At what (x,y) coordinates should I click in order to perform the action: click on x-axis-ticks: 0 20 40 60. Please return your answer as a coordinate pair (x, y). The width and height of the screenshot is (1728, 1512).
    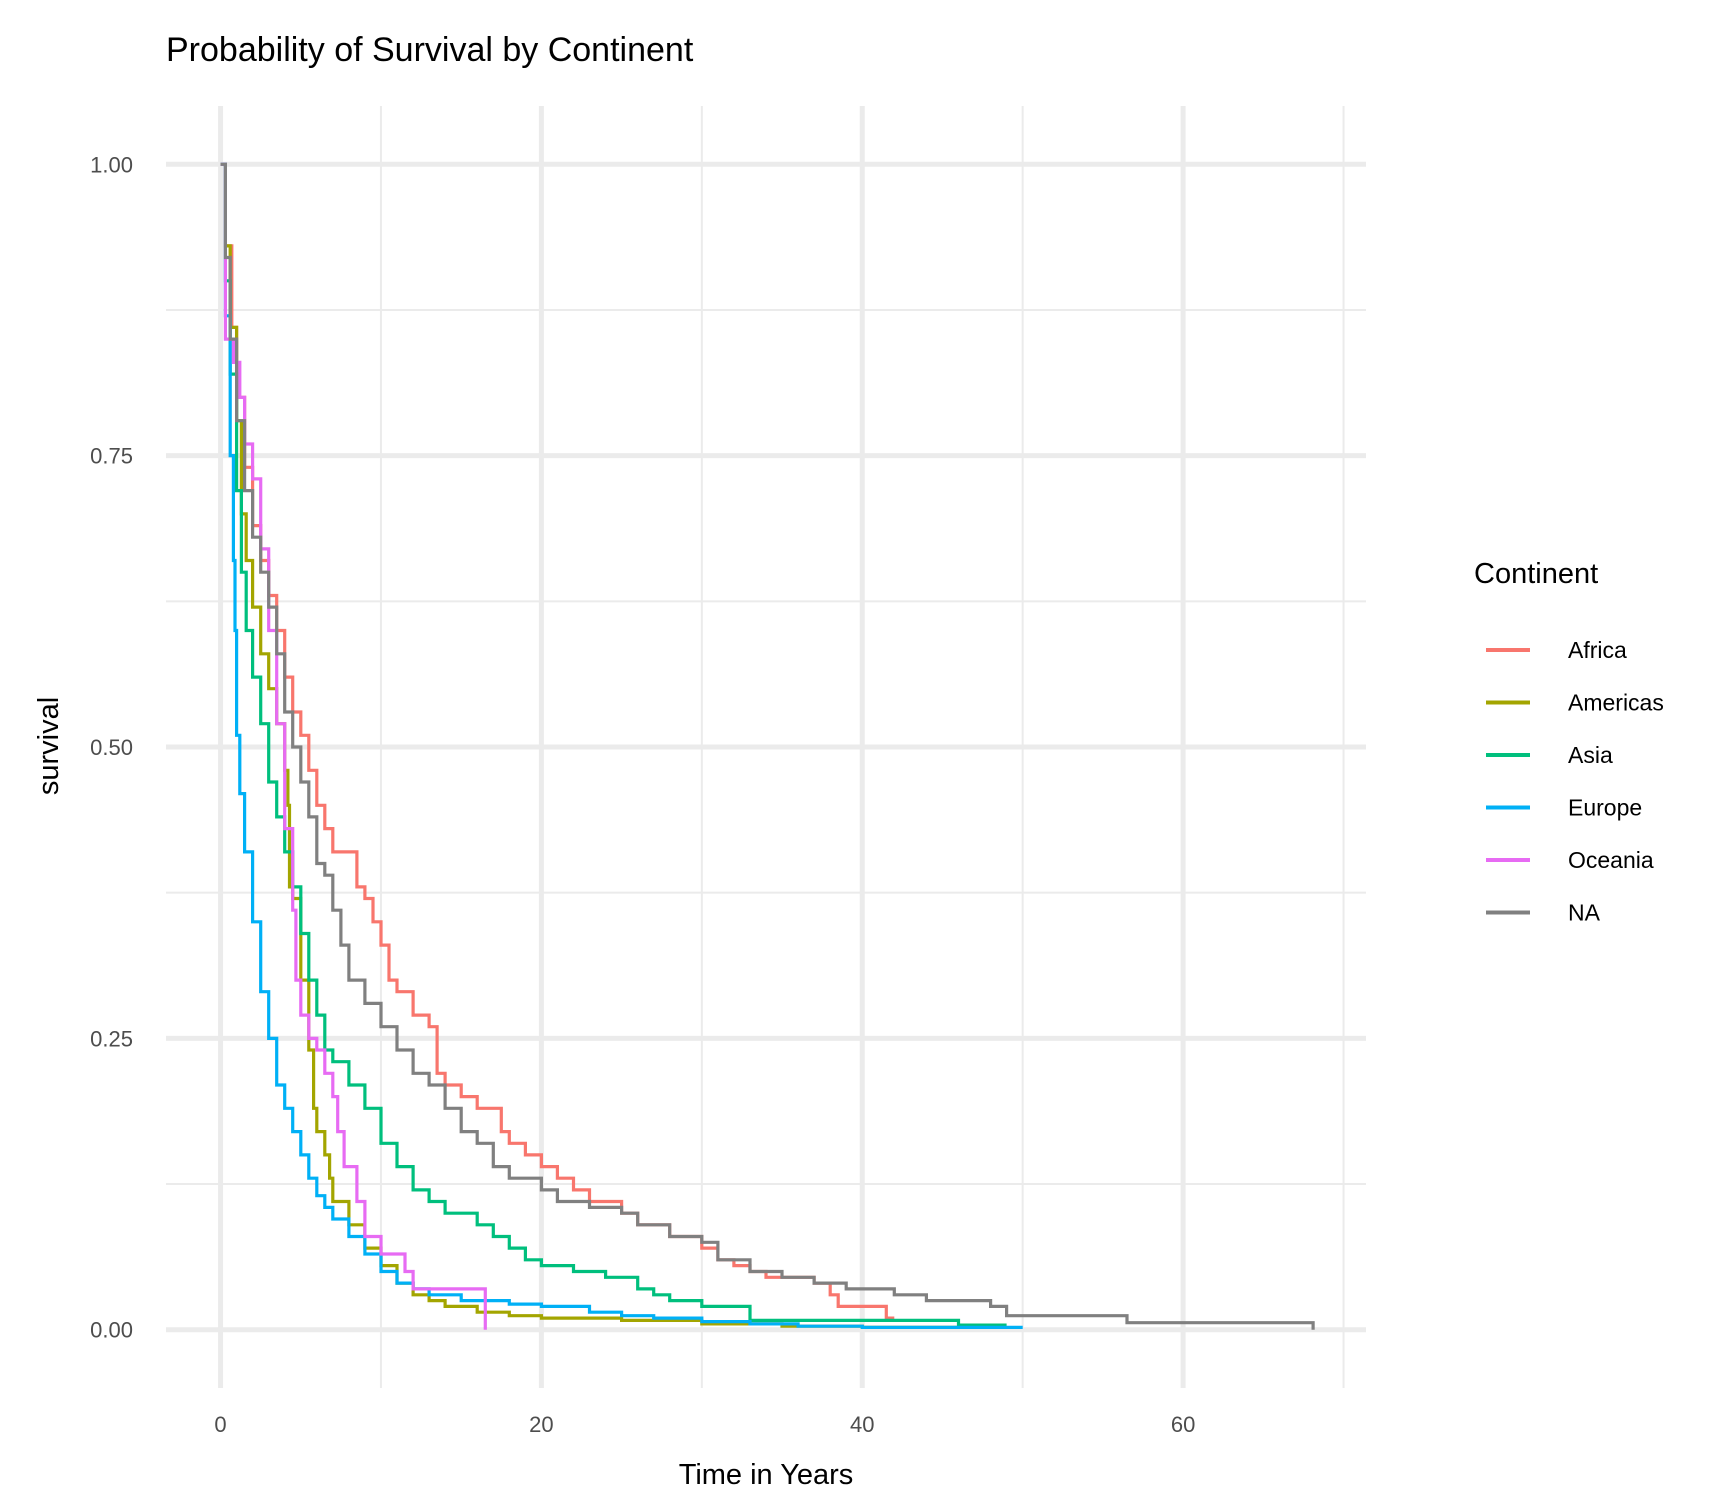
    Looking at the image, I should click on (704, 1424).